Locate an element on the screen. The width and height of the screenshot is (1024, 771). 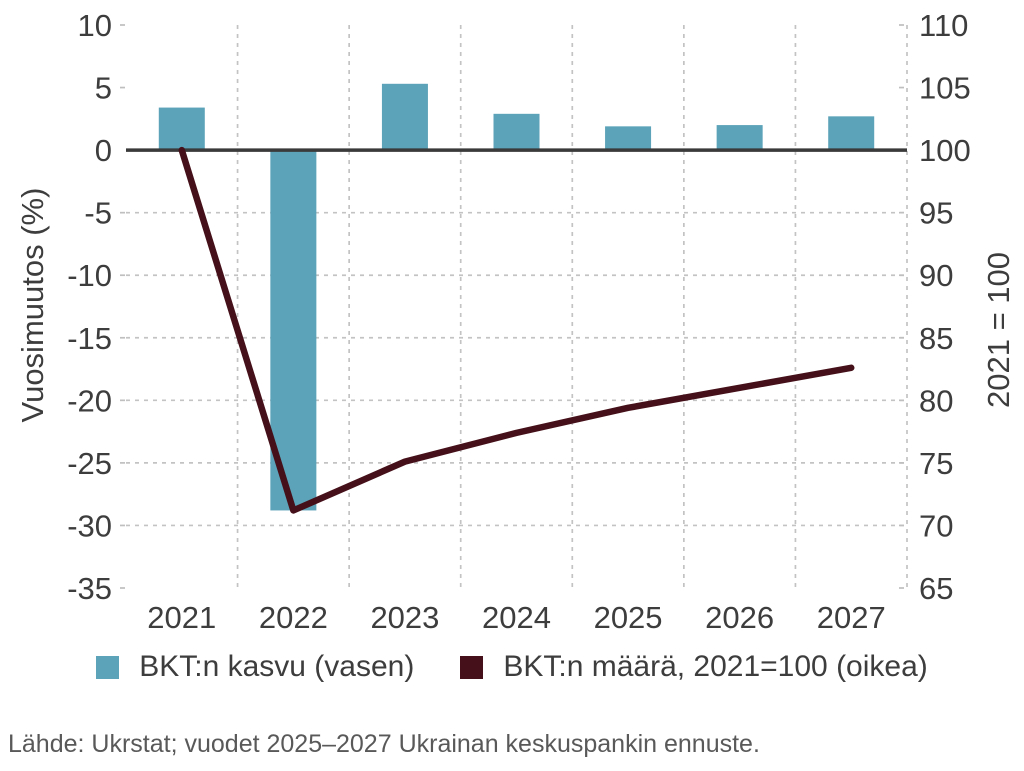
right-axis-tick-label: 65 is located at coordinates (936, 588).